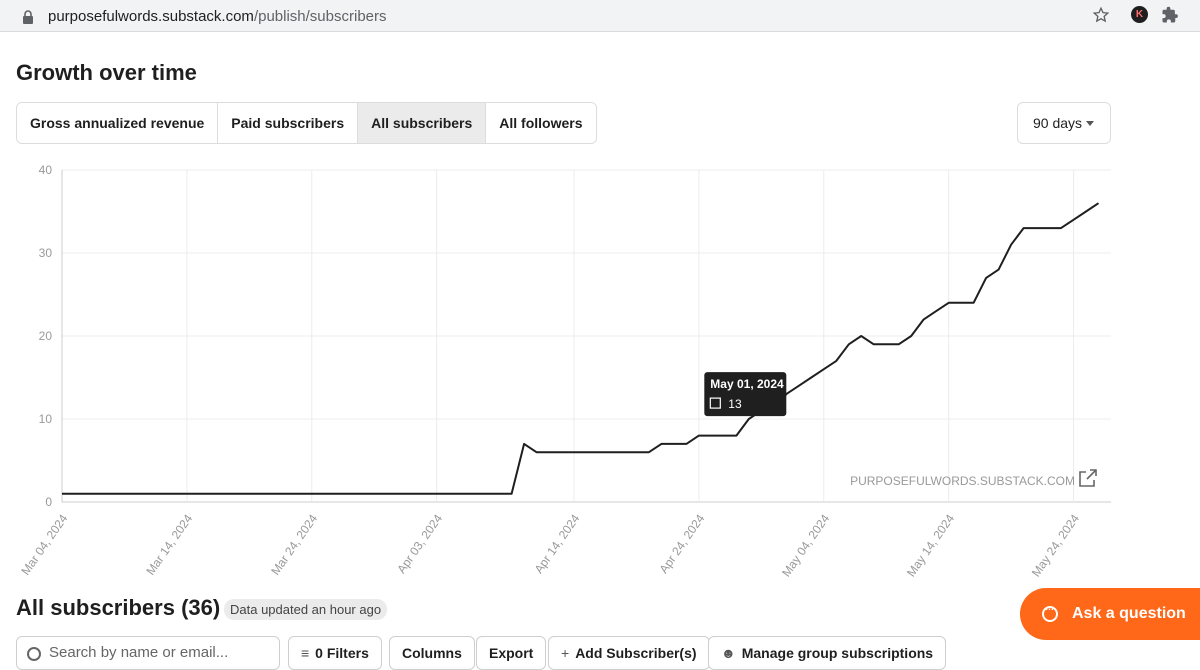 Image resolution: width=1200 pixels, height=670 pixels. What do you see at coordinates (306, 609) in the screenshot?
I see `data-updated-badge: Data updated an hour ago` at bounding box center [306, 609].